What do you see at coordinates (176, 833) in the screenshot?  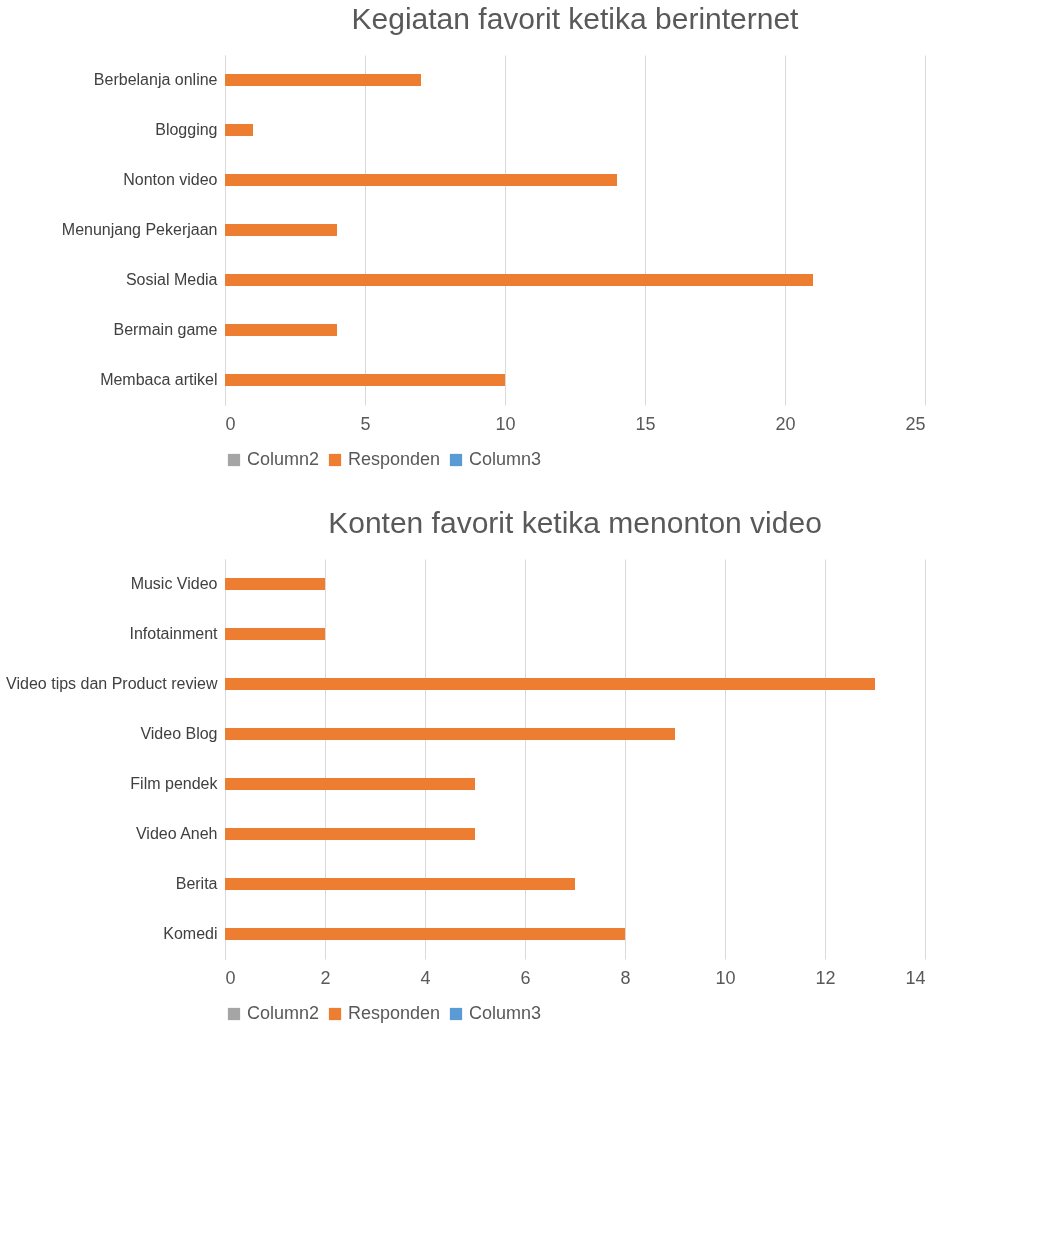 I see `y-tick-label: Video Aneh` at bounding box center [176, 833].